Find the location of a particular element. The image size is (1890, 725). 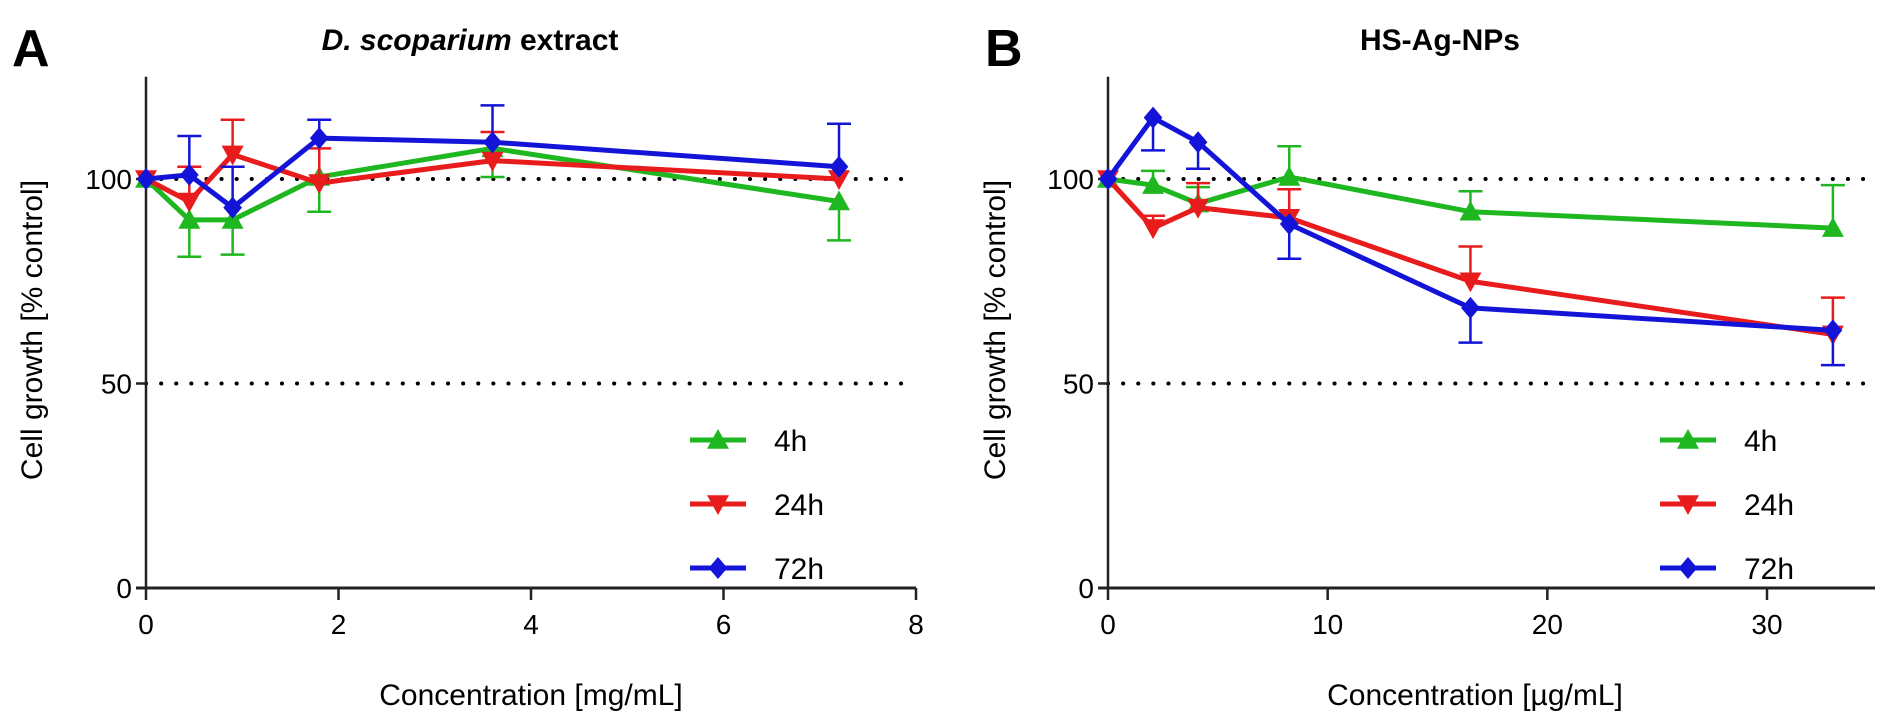

title-rest: extract is located at coordinates (565, 40).